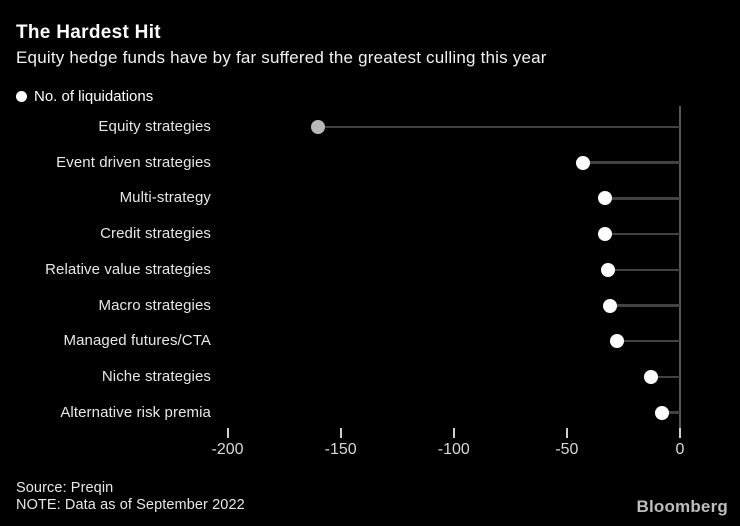  I want to click on category-label: Credit strategies, so click(155, 234).